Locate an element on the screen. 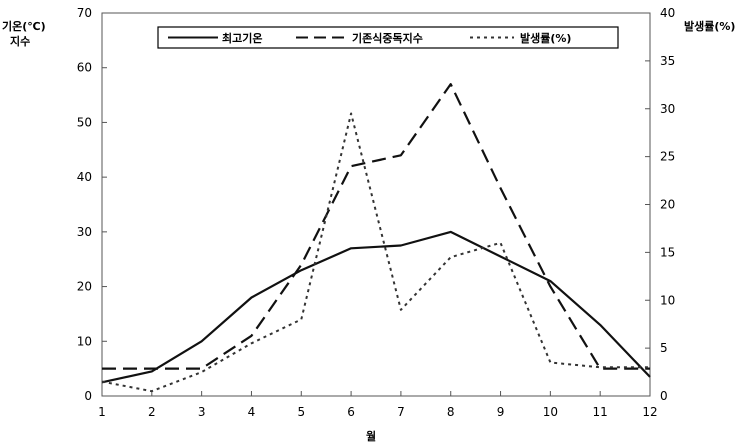 The width and height of the screenshot is (752, 444). right-tick-label: 30 is located at coordinates (667, 109).